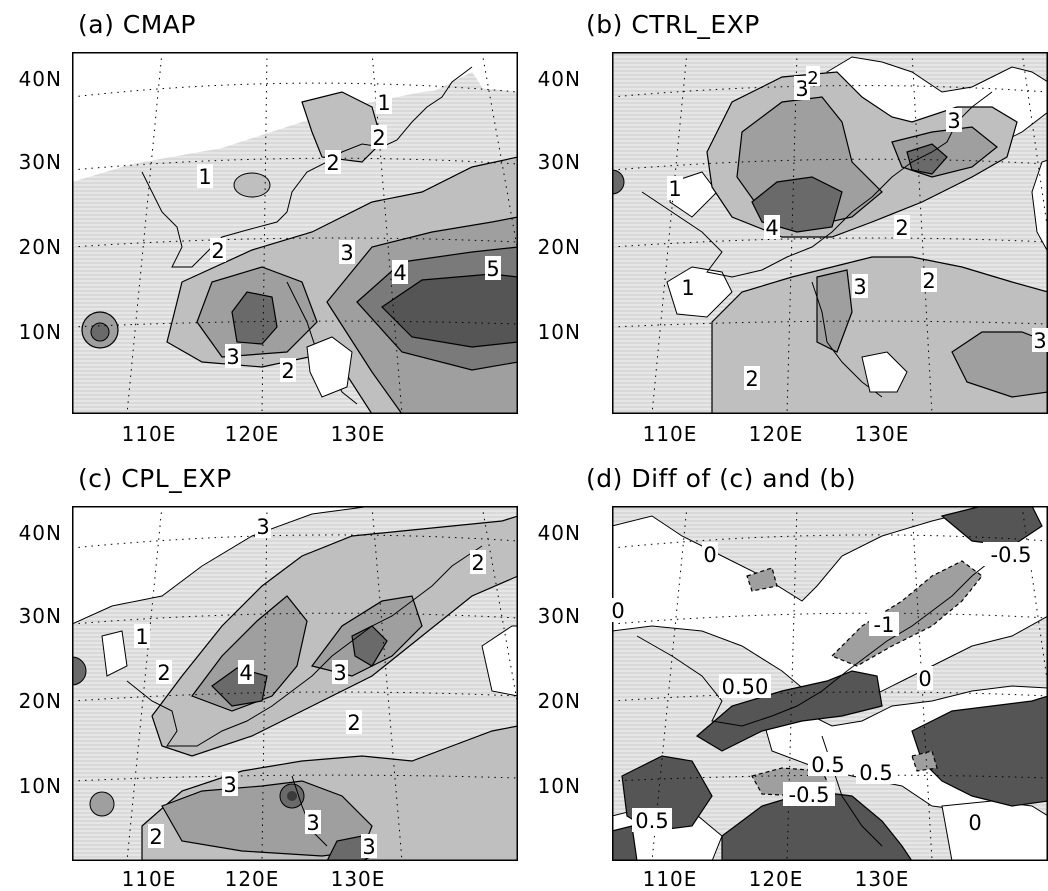  What do you see at coordinates (137, 24) in the screenshot?
I see `panel-title: (a) CMAP` at bounding box center [137, 24].